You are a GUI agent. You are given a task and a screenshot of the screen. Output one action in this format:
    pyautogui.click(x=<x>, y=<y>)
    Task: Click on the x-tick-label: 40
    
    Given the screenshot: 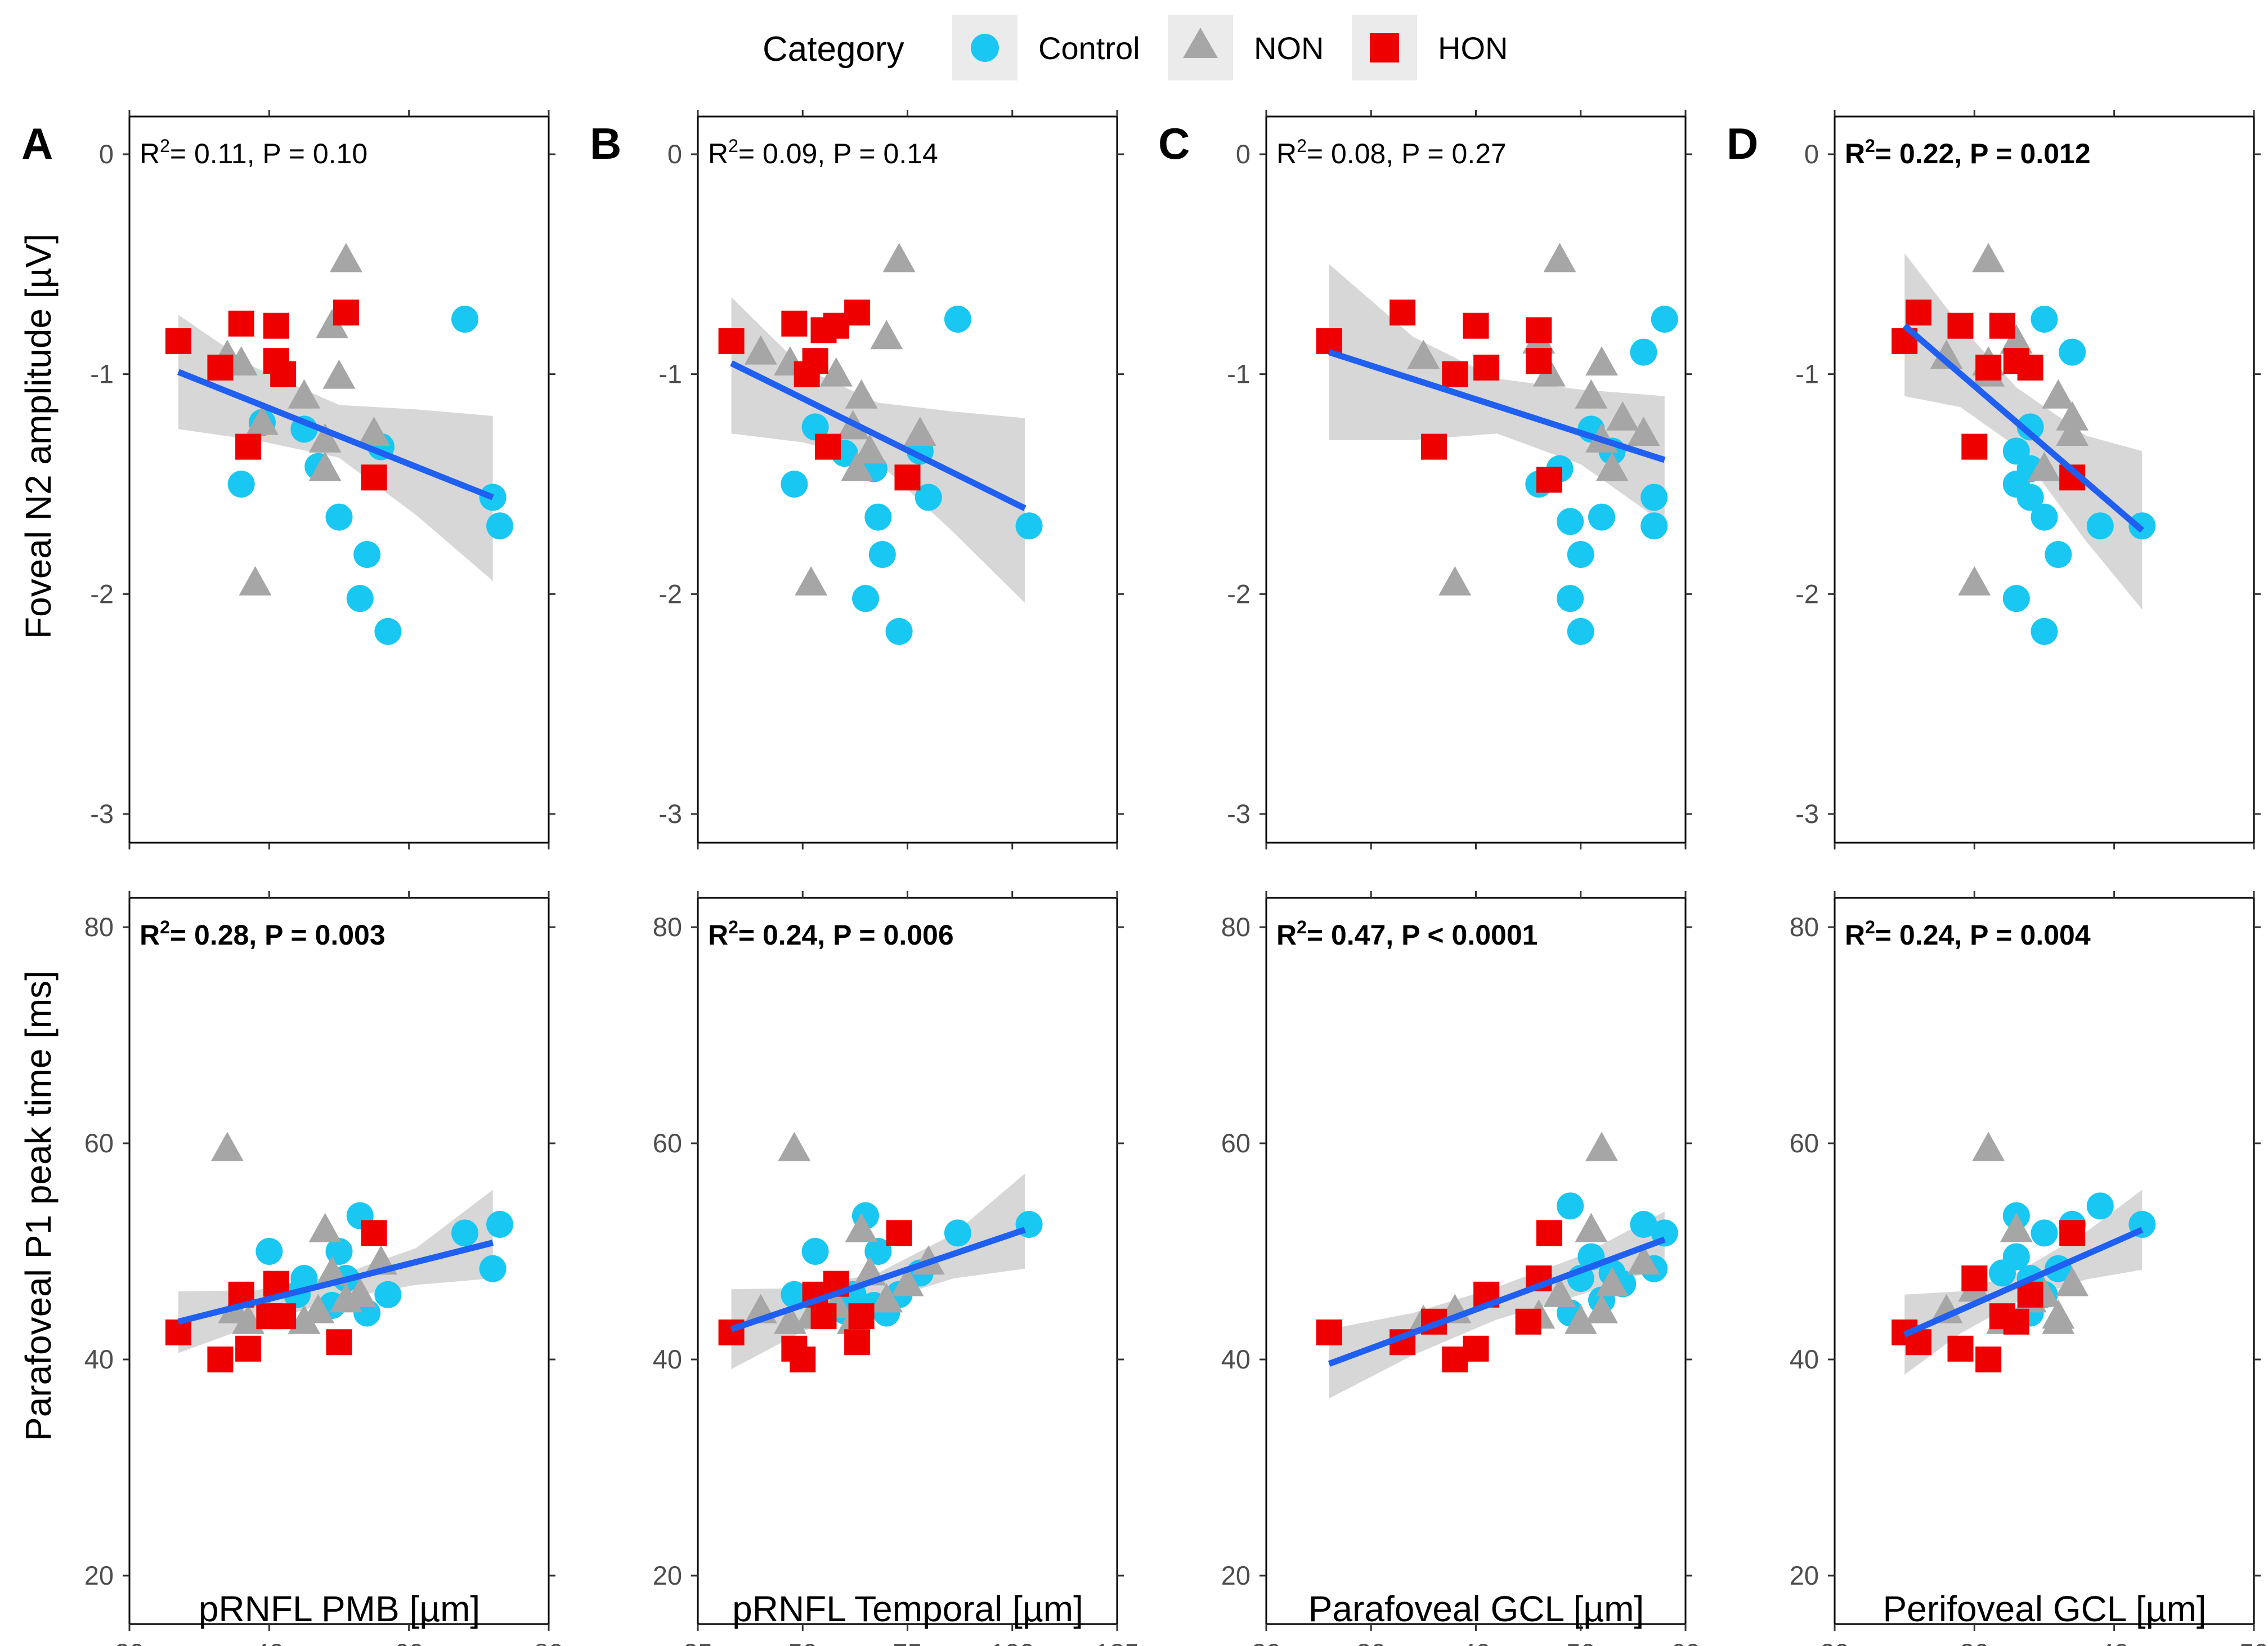 What is the action you would take?
    pyautogui.click(x=1475, y=1642)
    